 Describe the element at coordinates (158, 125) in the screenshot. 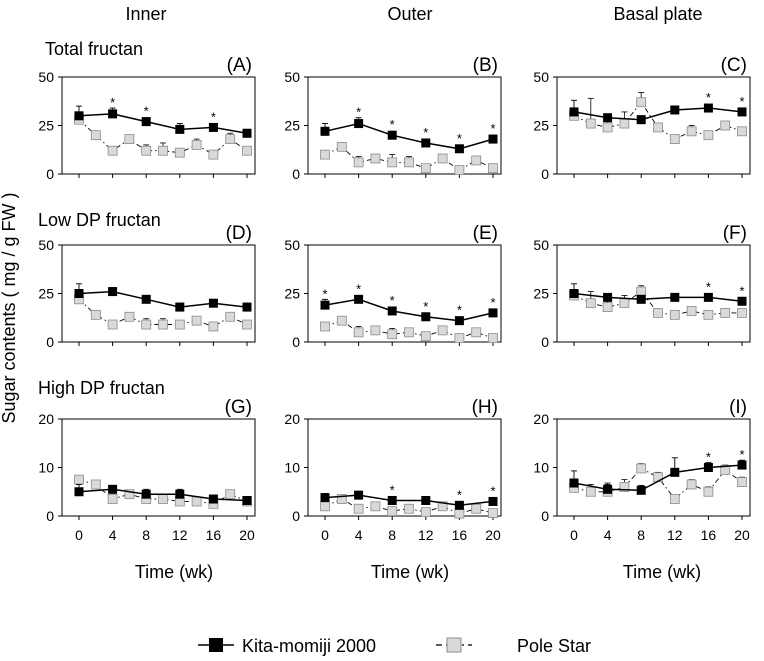

I see `plot-frame` at that location.